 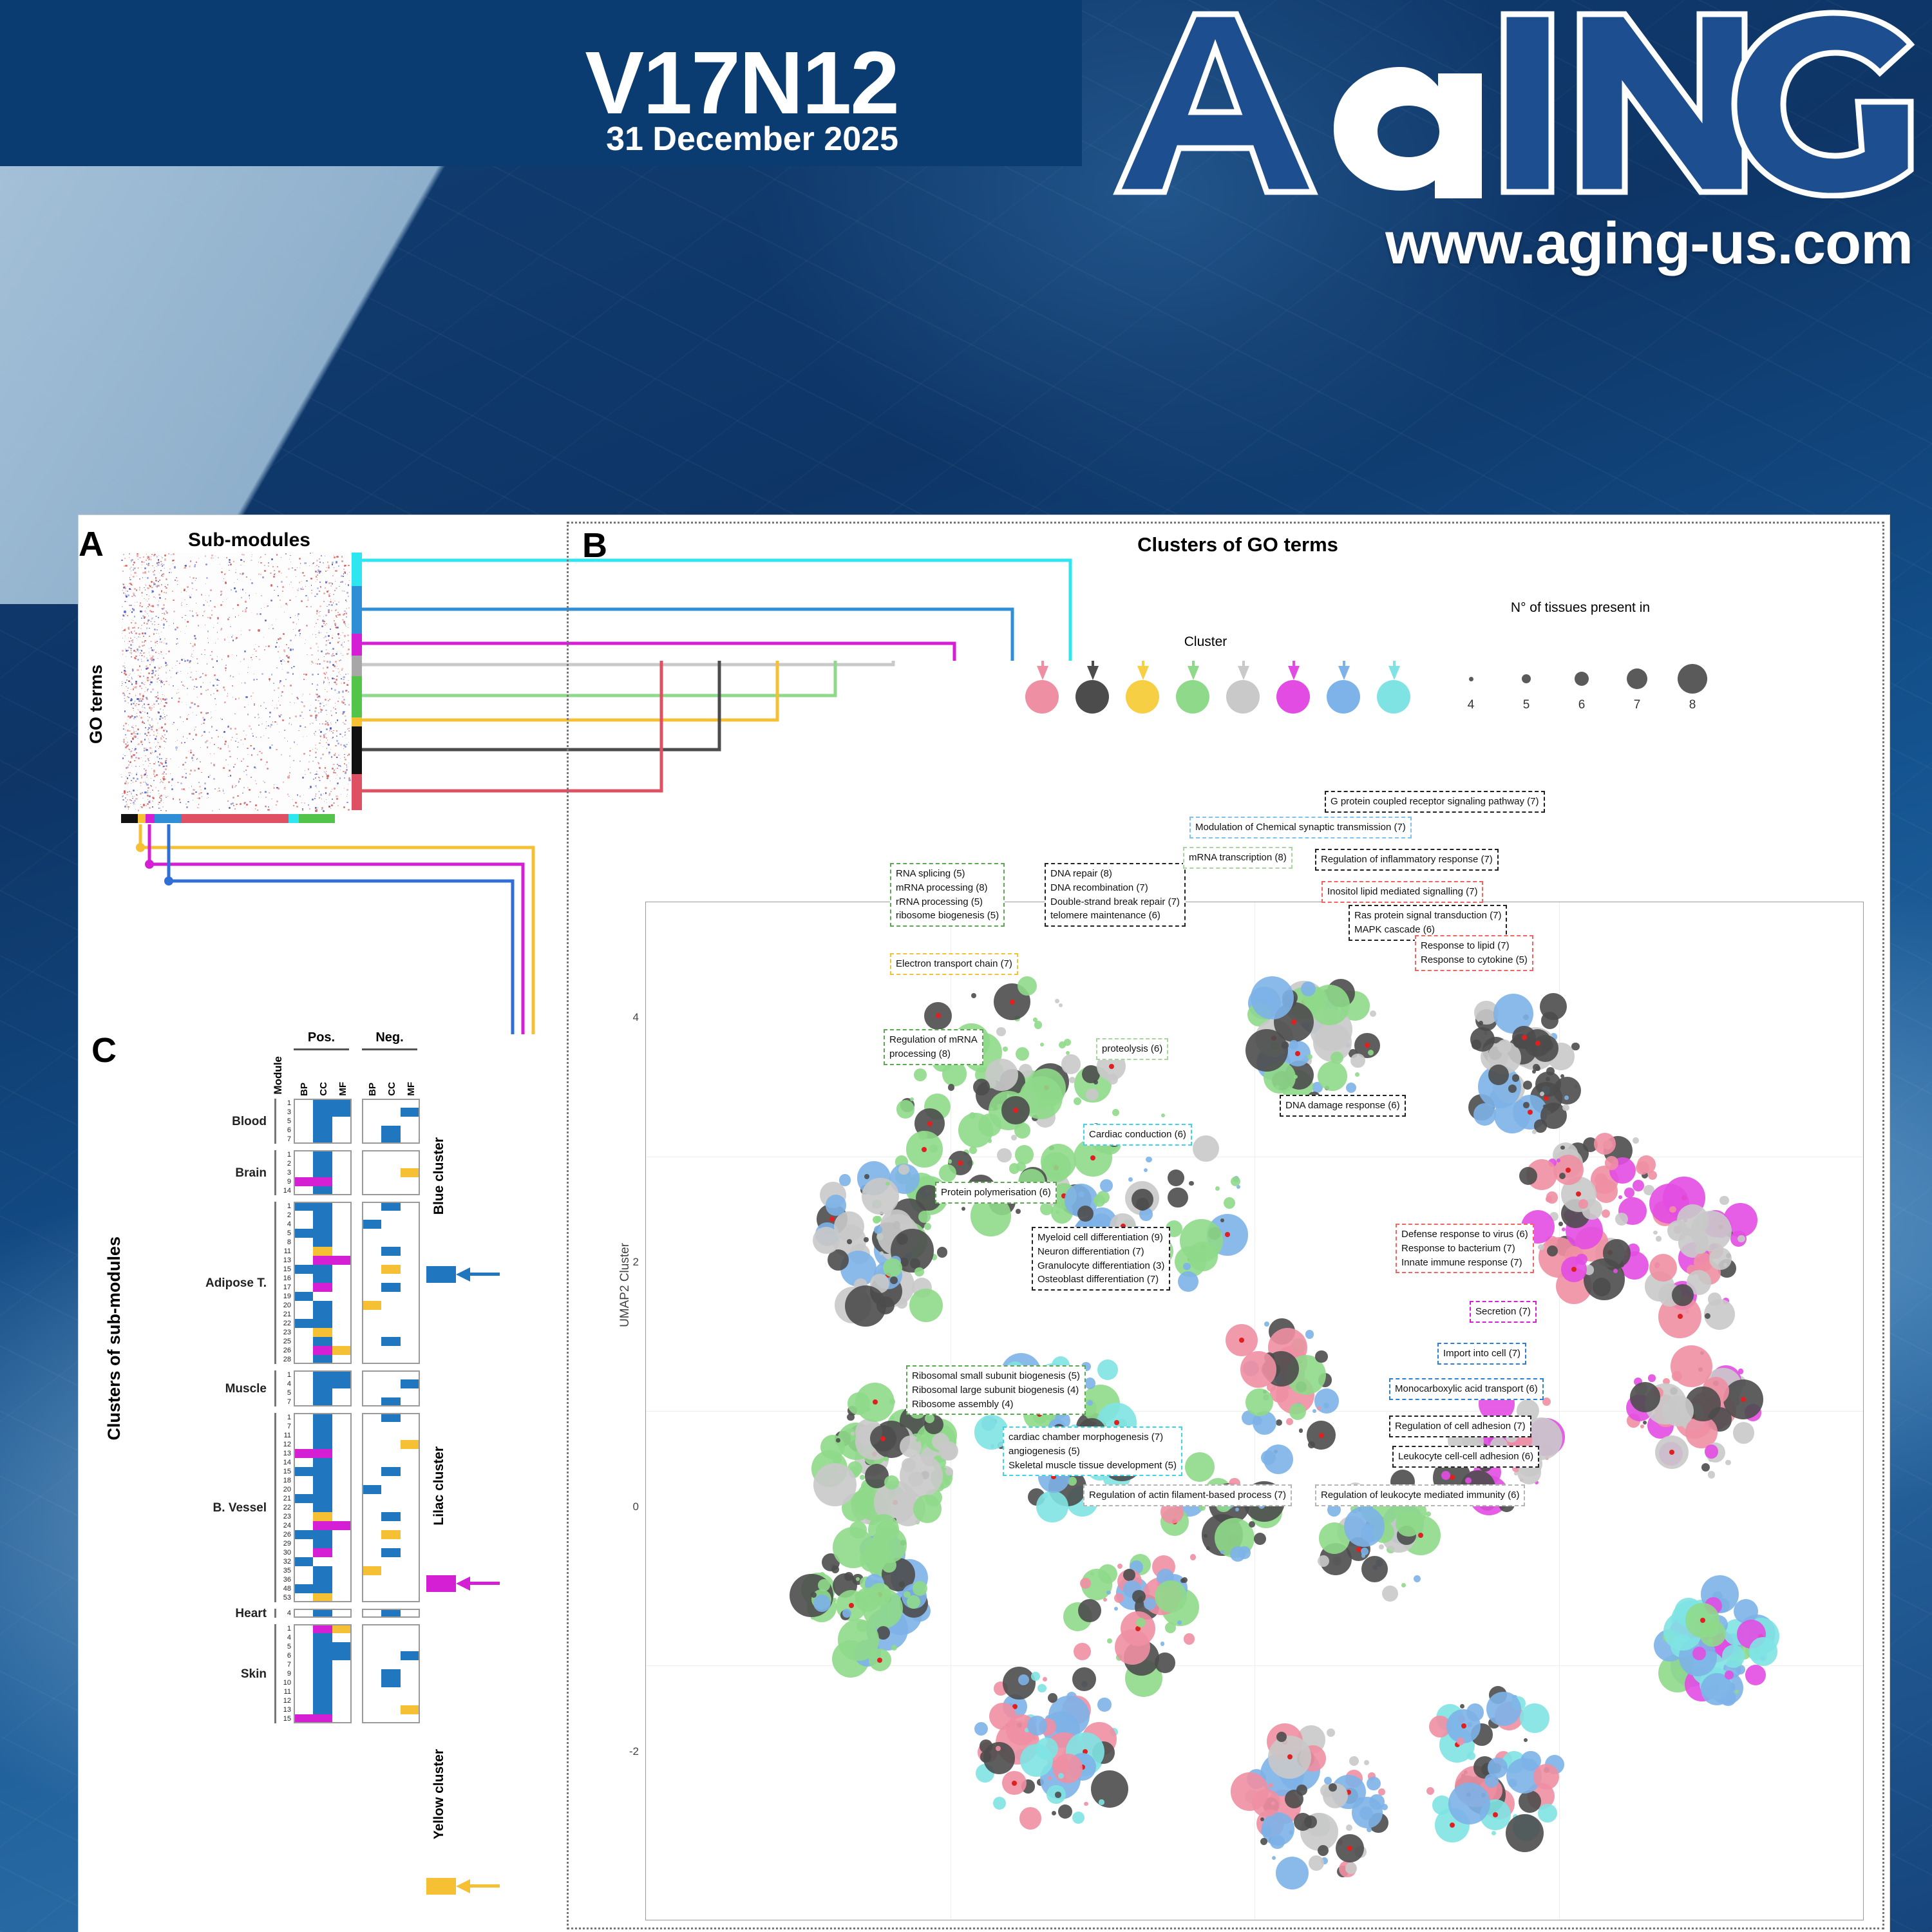 What do you see at coordinates (1243, 697) in the screenshot?
I see `cluster-dot-light-gray` at bounding box center [1243, 697].